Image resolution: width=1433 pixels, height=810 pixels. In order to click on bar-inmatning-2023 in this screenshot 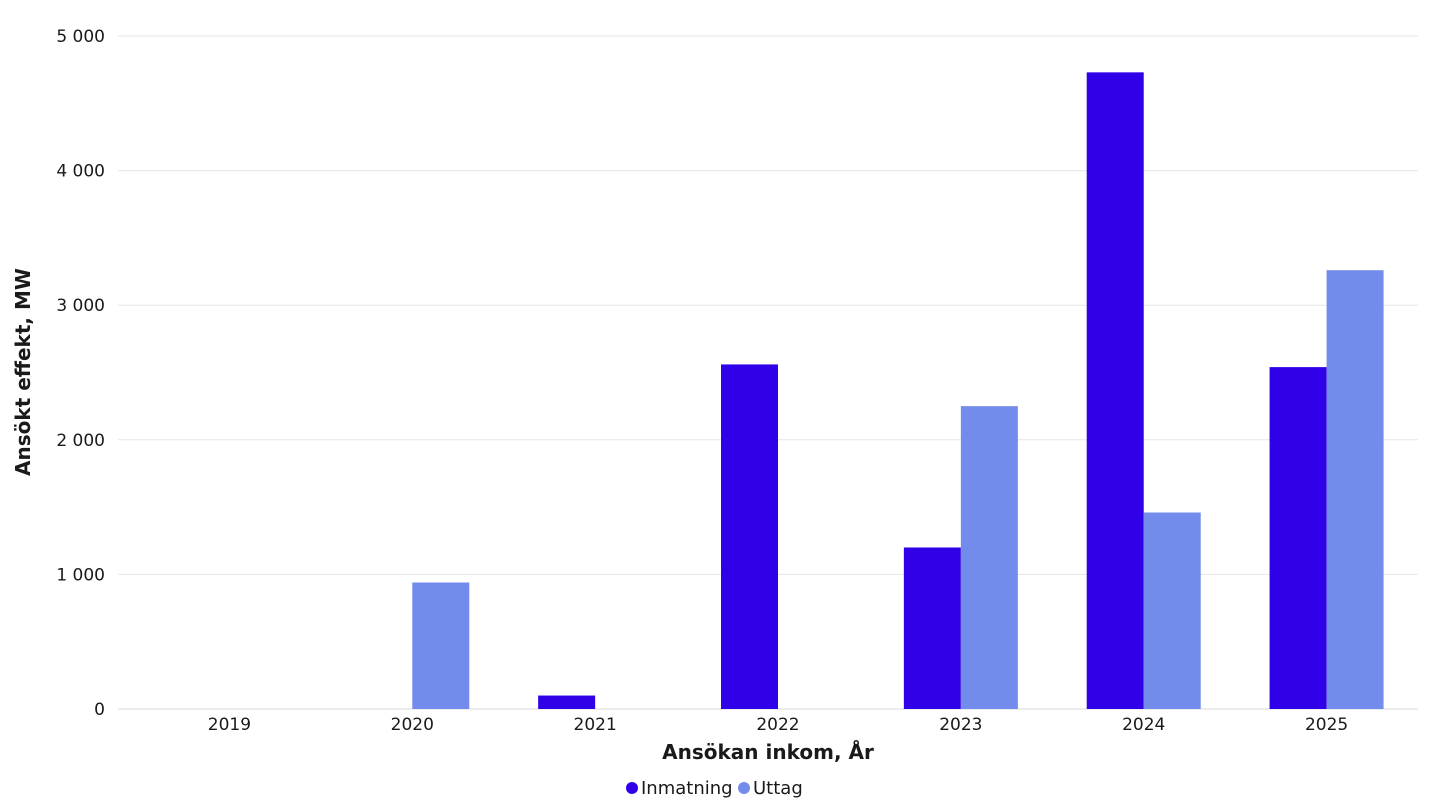, I will do `click(932, 628)`.